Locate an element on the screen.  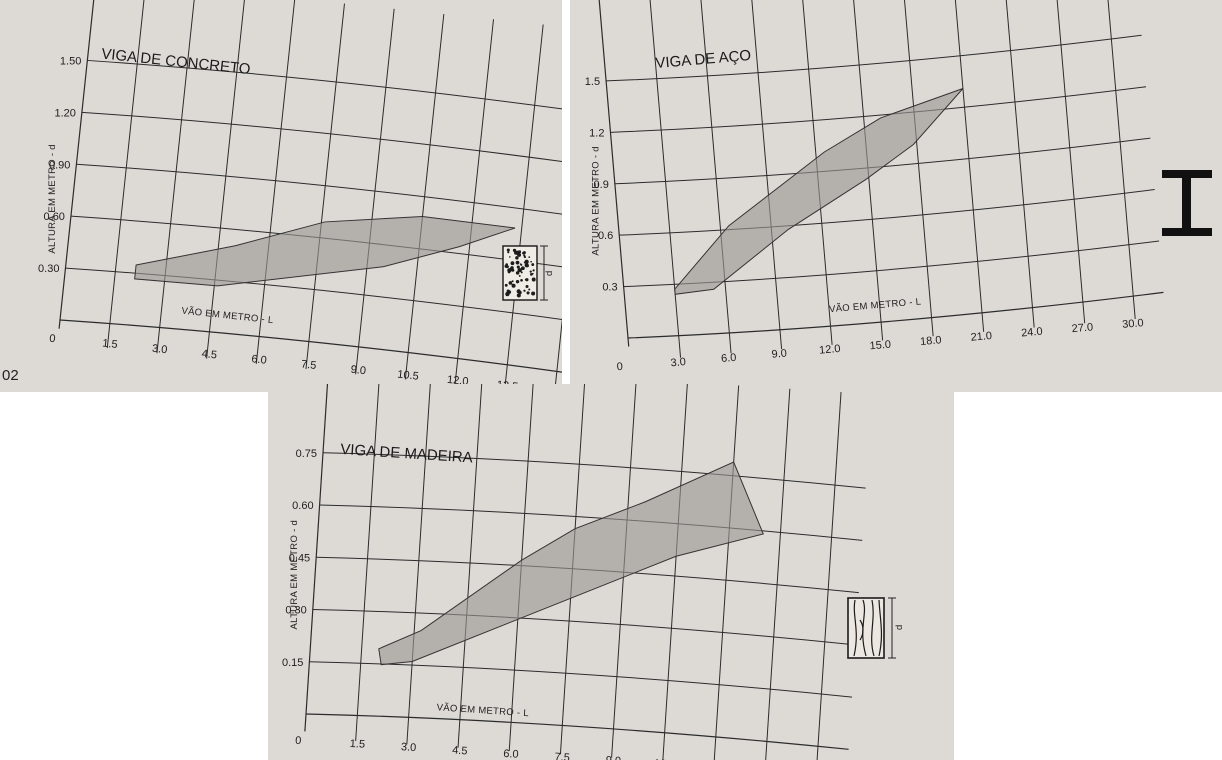
x-axis-line is located at coordinates (895, 315).